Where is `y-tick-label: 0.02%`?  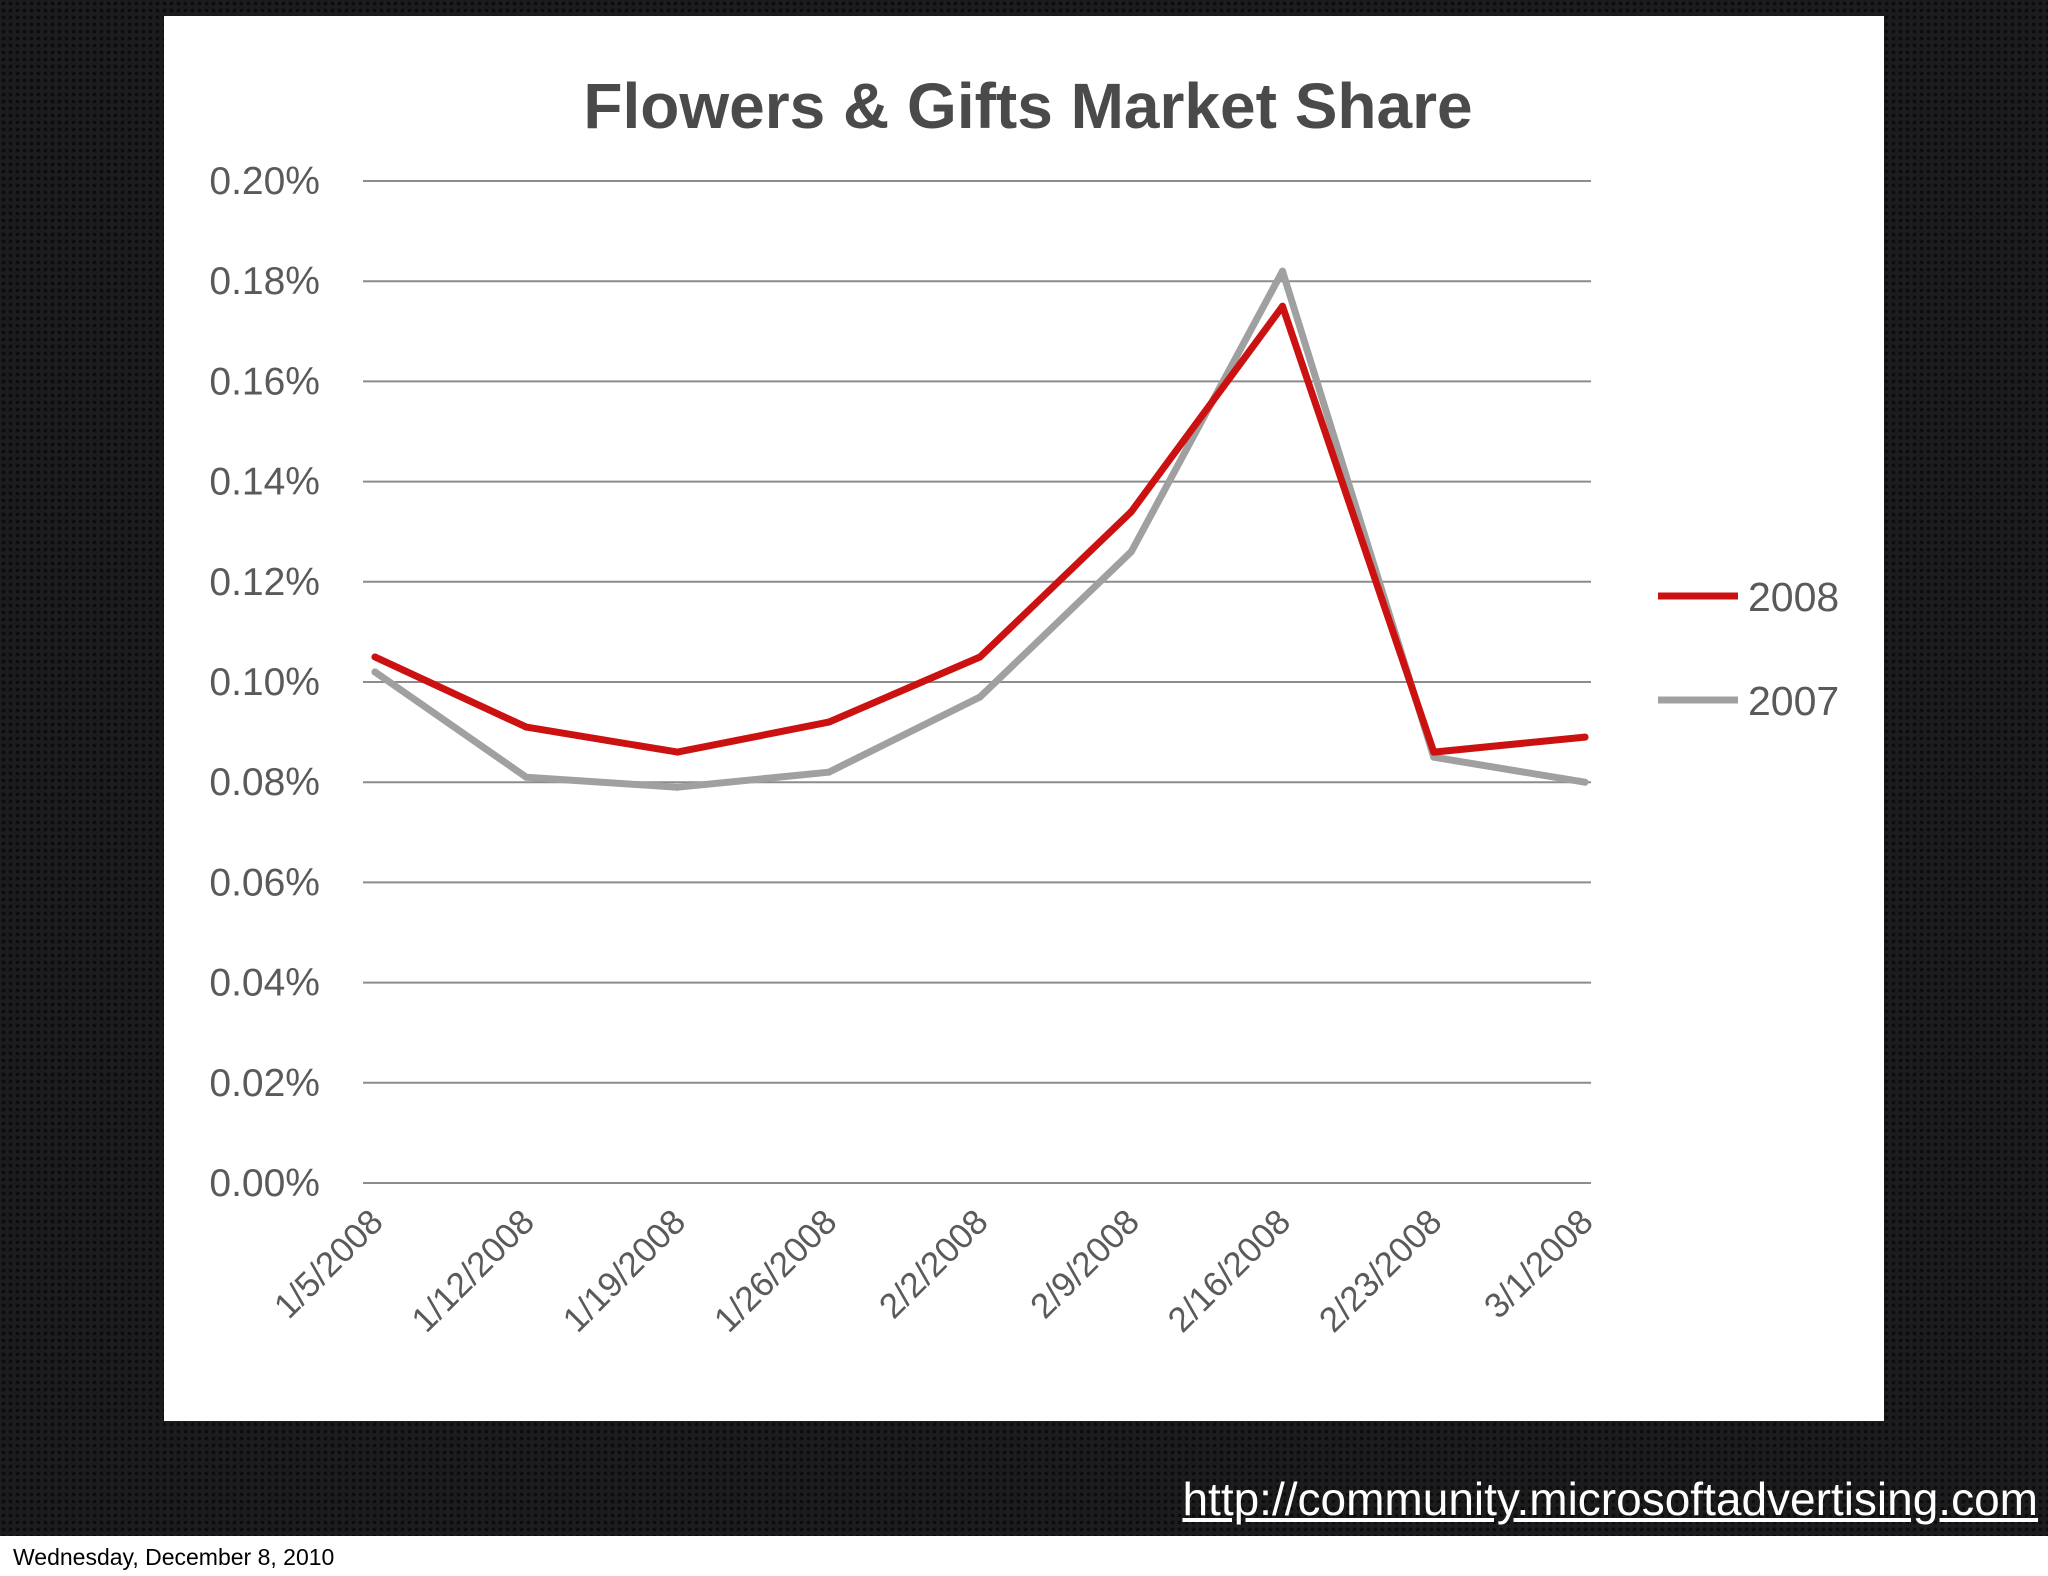 y-tick-label: 0.02% is located at coordinates (264, 1083).